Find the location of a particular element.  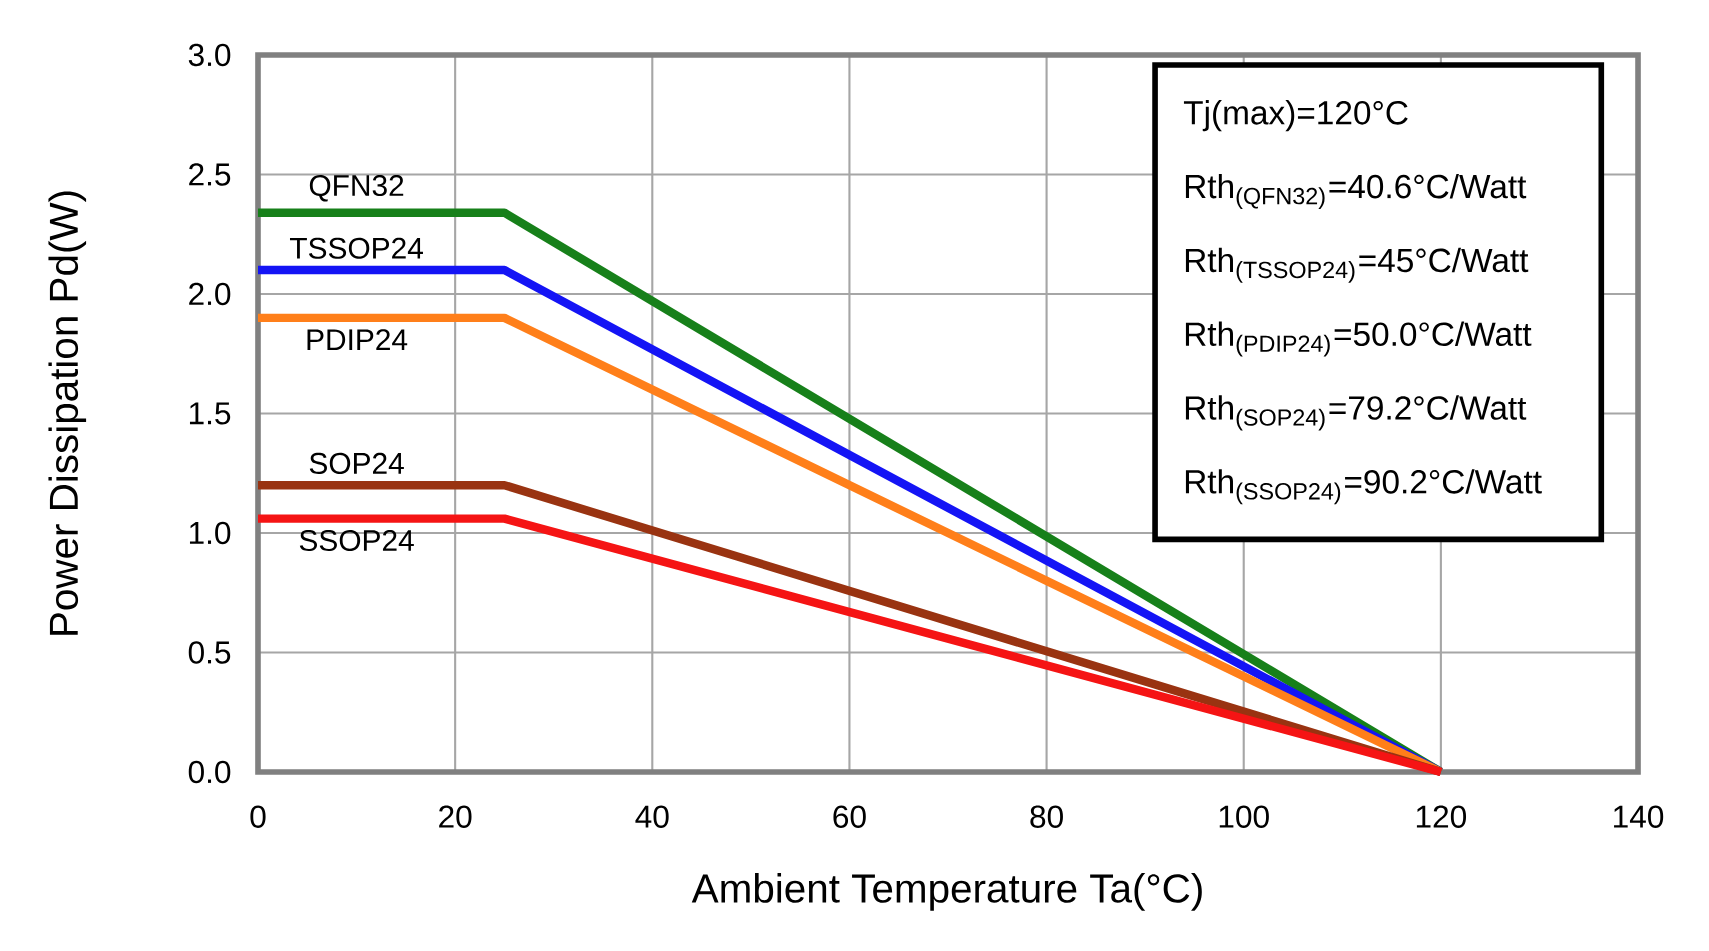

y-tick-label: 3.0 is located at coordinates (209, 55).